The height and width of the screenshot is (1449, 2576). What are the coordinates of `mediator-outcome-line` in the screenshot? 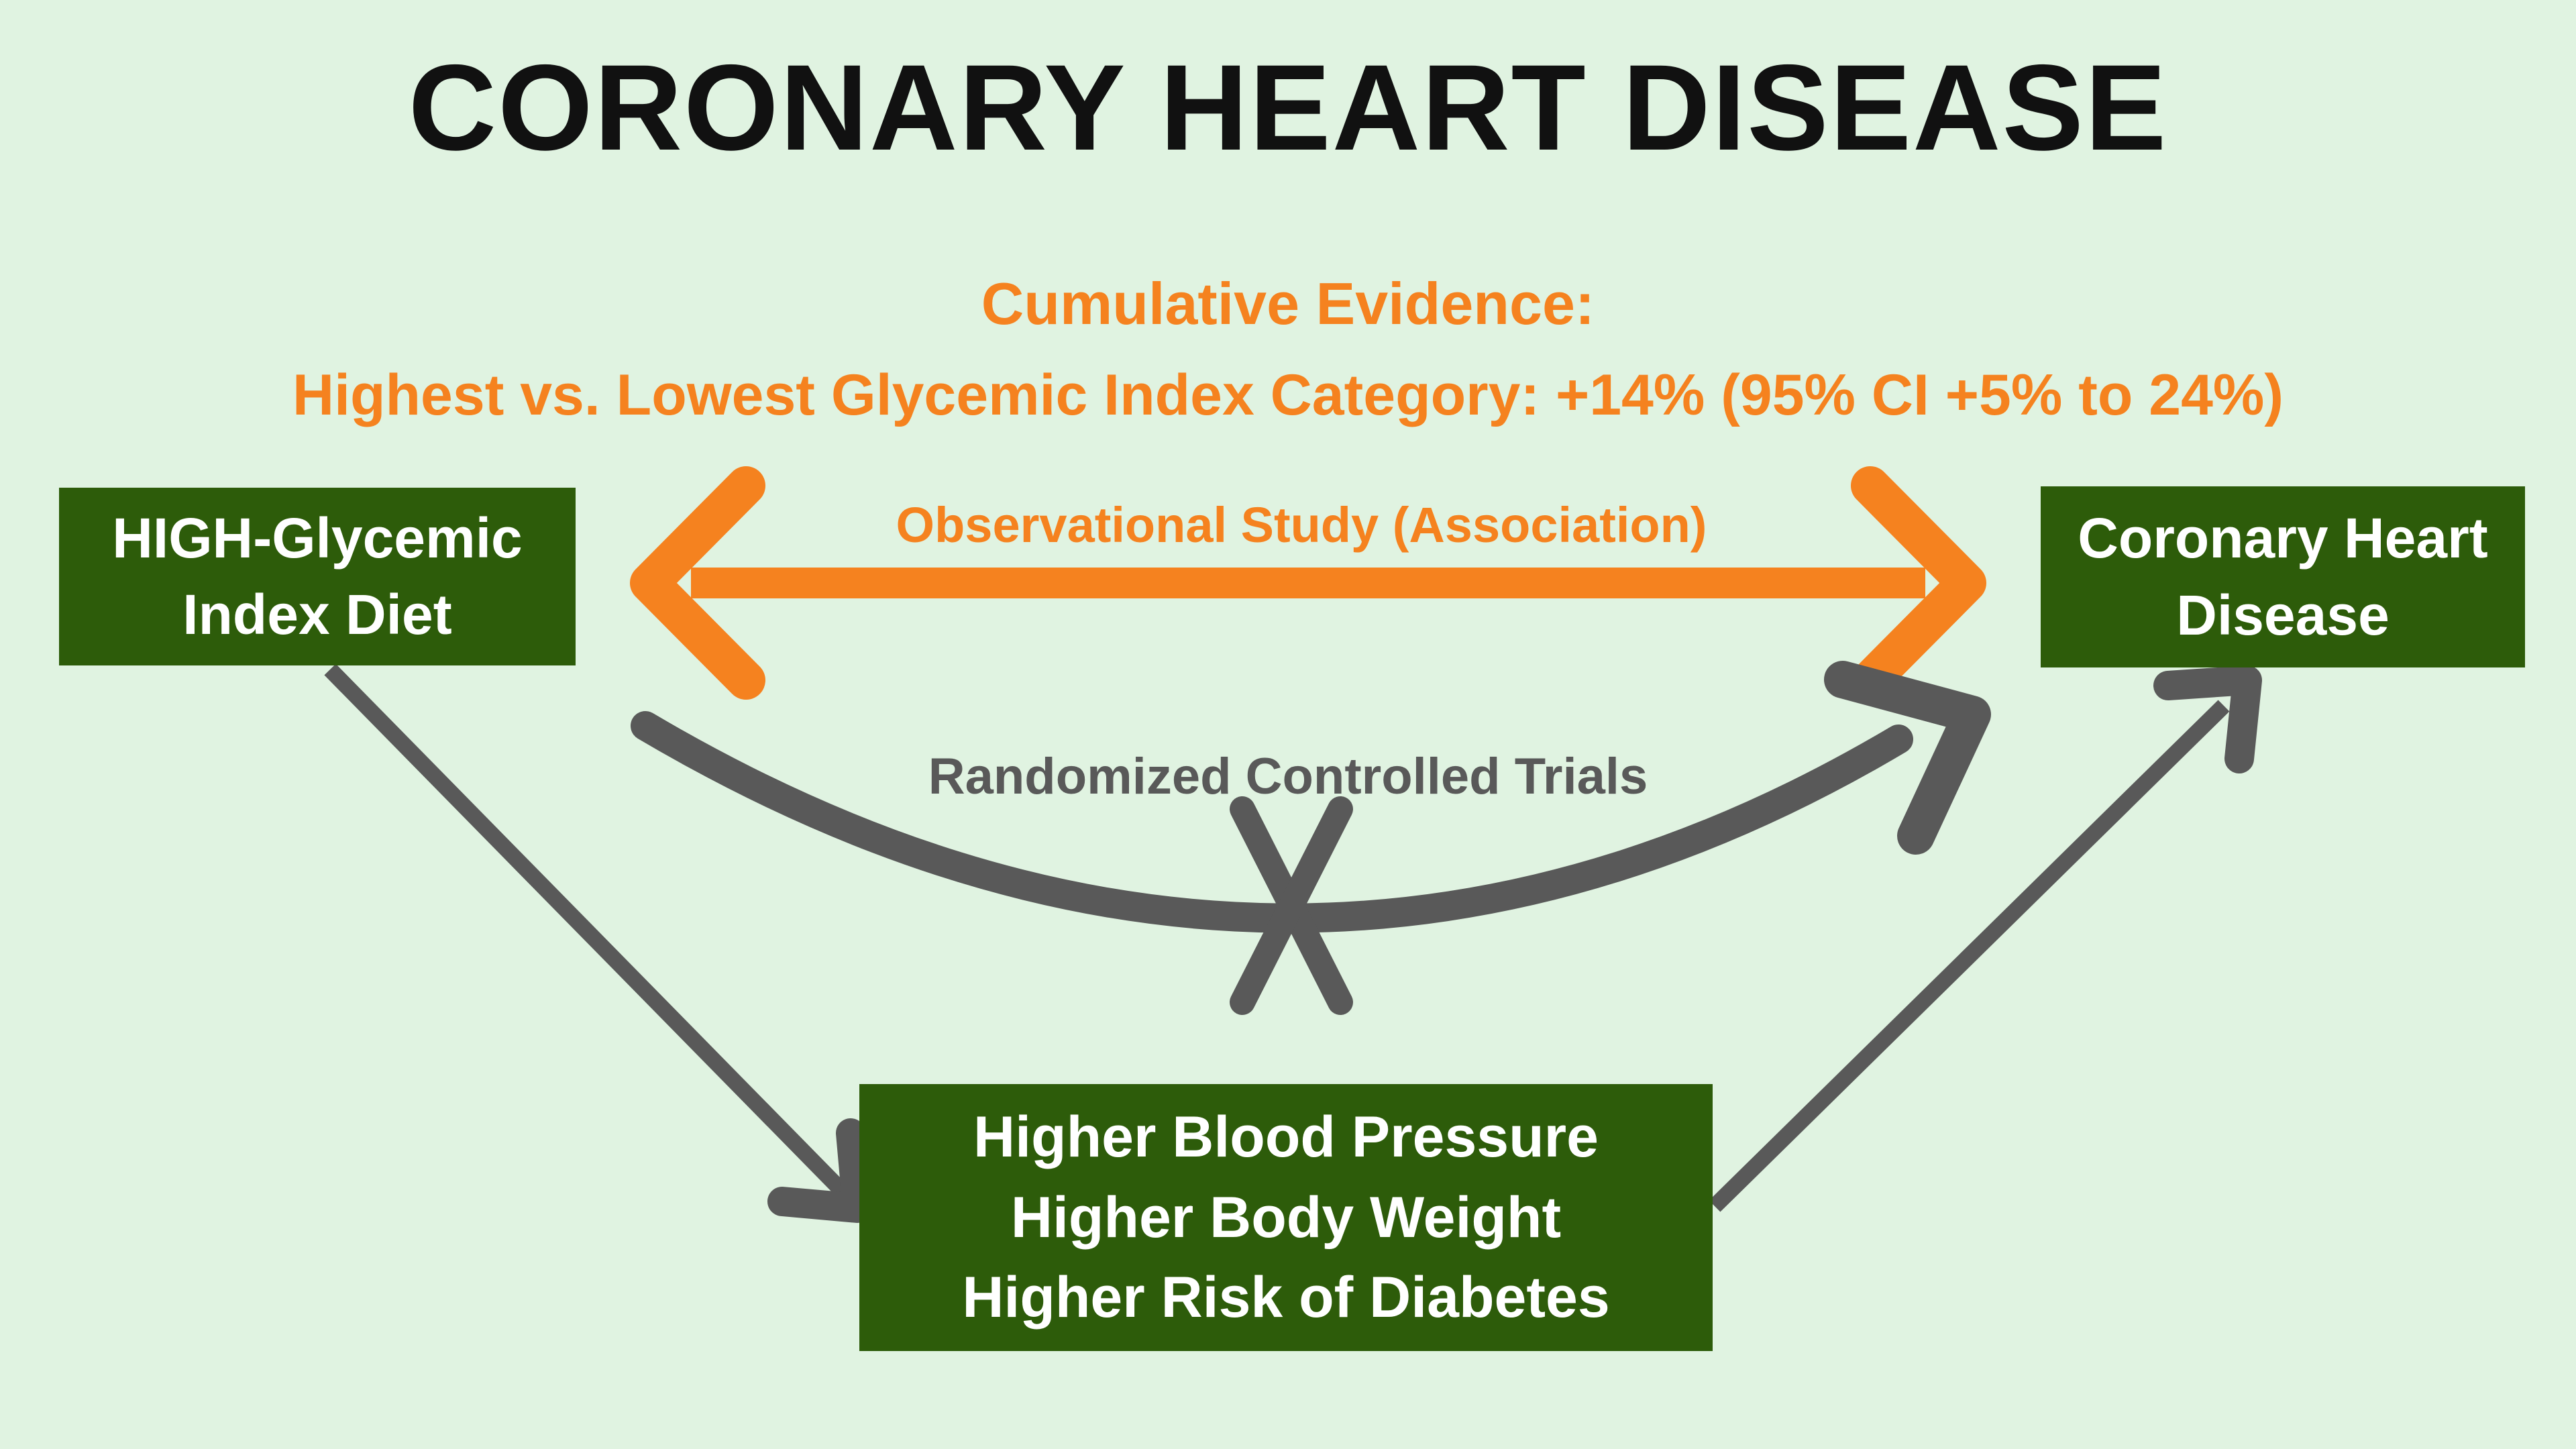 It's located at (1969, 956).